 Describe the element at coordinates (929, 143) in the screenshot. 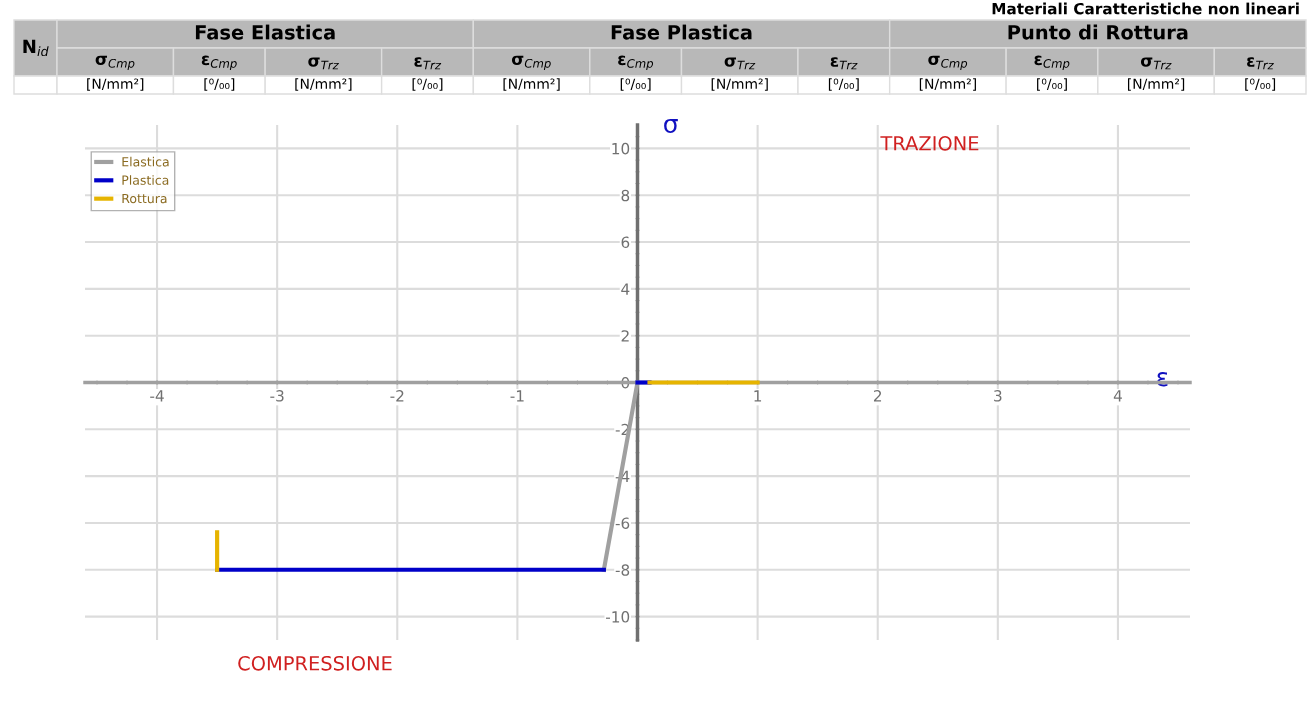

I see `annotation: TRAZIONE` at that location.